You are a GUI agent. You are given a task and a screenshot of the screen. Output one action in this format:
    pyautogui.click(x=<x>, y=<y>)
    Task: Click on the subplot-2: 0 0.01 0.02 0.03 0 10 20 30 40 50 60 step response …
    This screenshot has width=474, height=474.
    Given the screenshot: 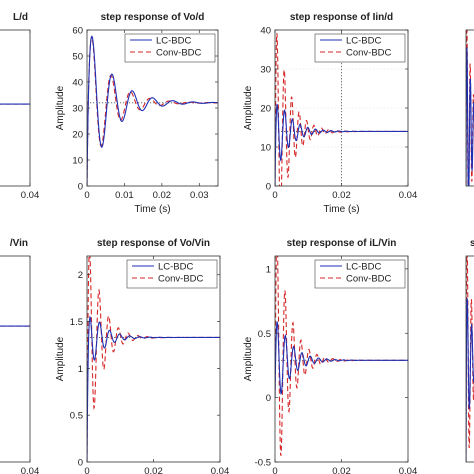 What is the action you would take?
    pyautogui.click(x=137, y=113)
    